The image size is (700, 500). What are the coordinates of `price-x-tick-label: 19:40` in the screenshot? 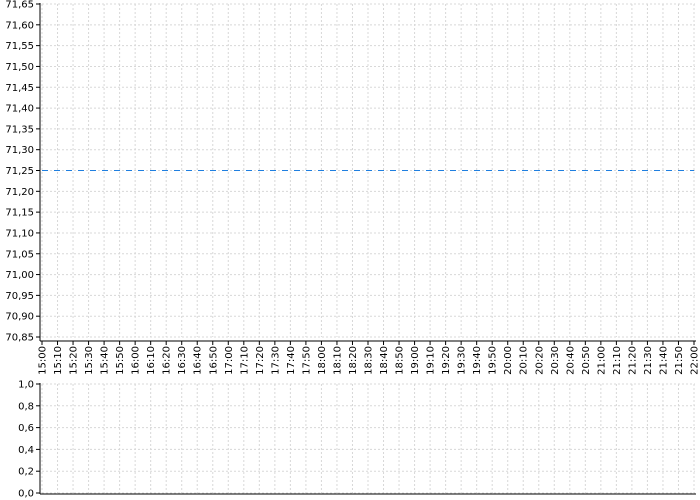 It's located at (477, 360).